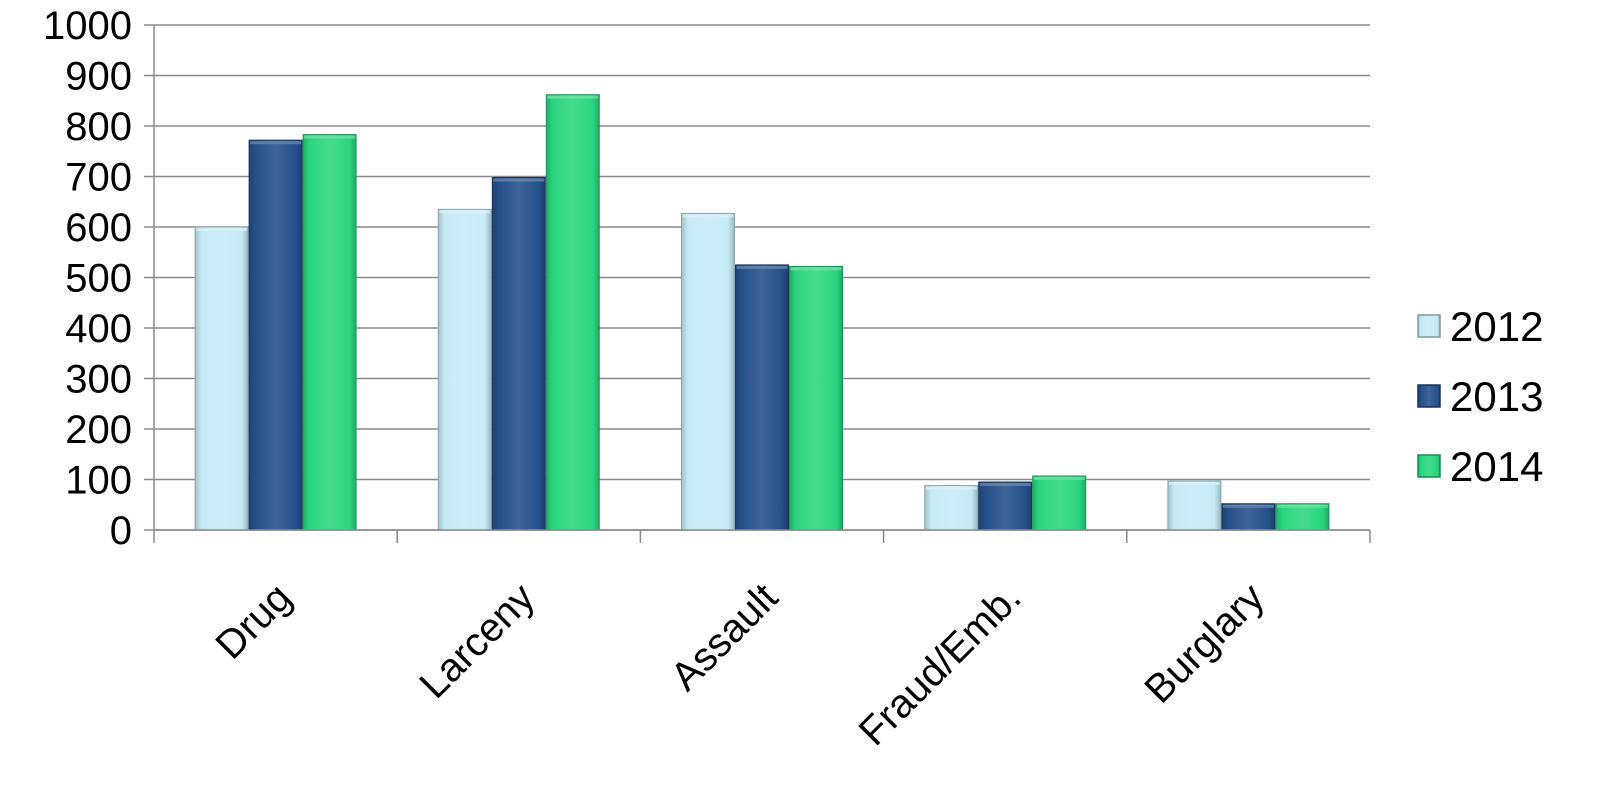 The image size is (1606, 790). I want to click on y-tick-label: 1000, so click(87, 26).